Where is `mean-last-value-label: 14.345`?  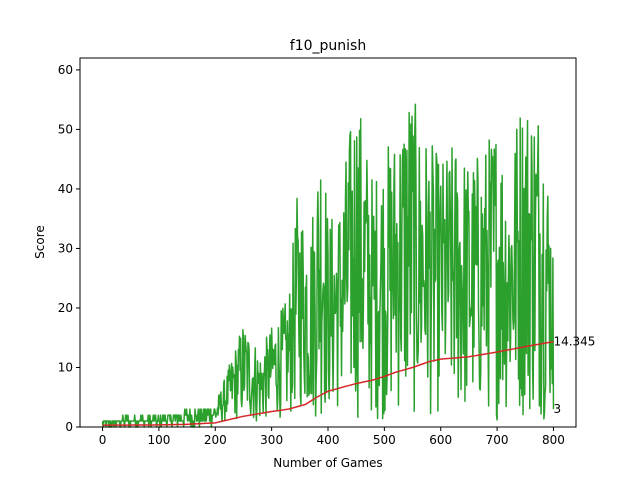 mean-last-value-label: 14.345 is located at coordinates (574, 342).